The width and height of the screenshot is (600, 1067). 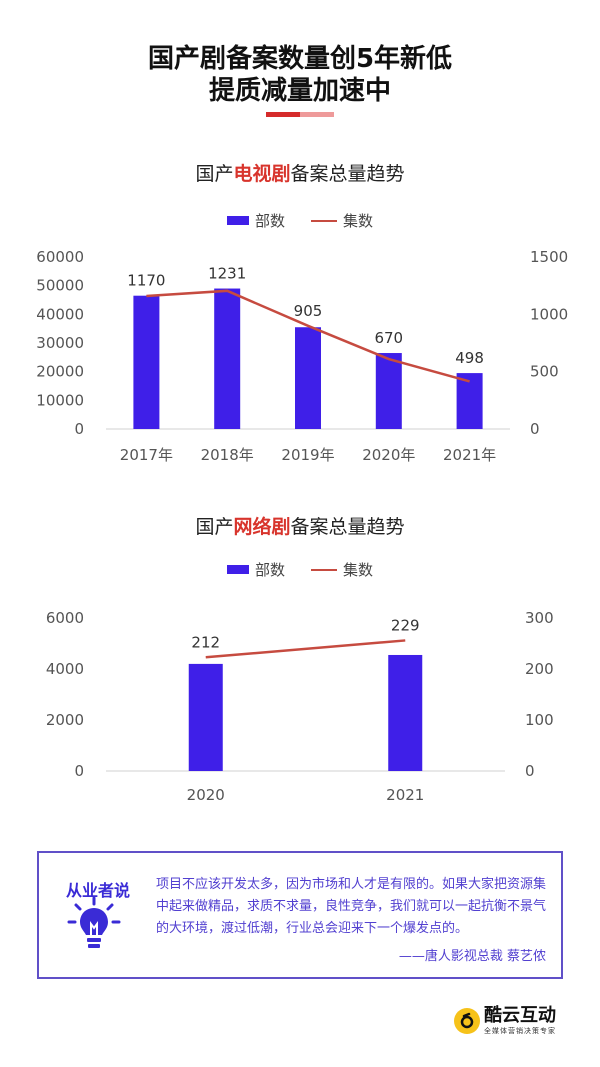 What do you see at coordinates (347, 174) in the screenshot?
I see `chart1-title-suffix: 备案总量趋势` at bounding box center [347, 174].